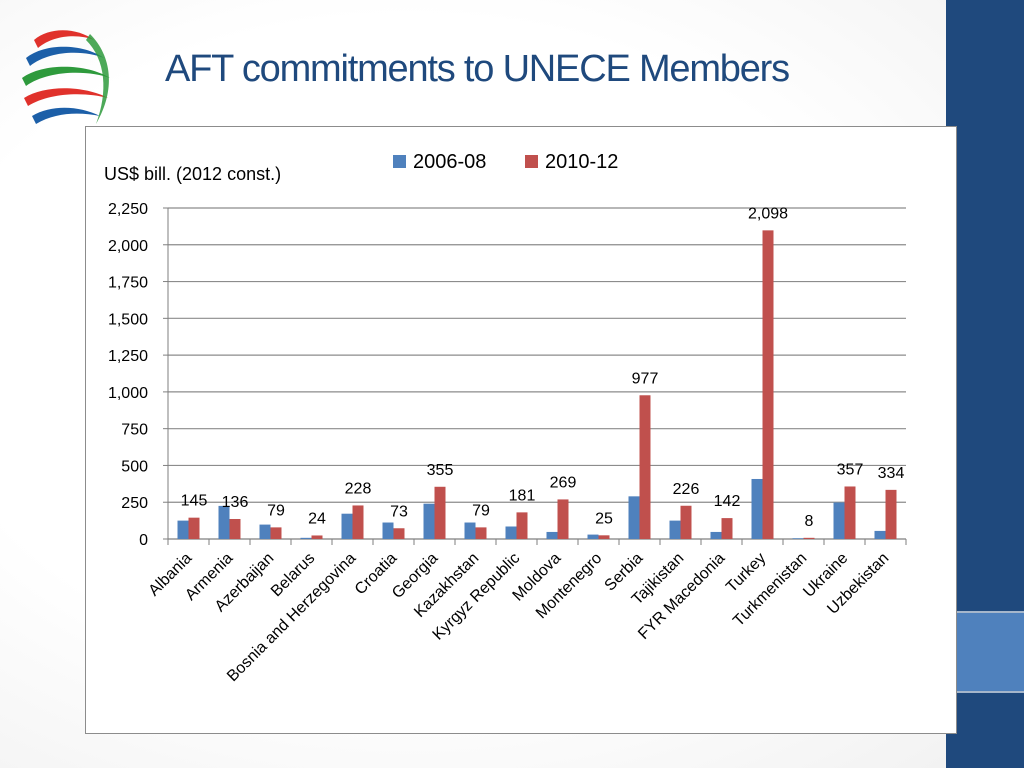 The image size is (1024, 768). What do you see at coordinates (399, 511) in the screenshot?
I see `data-label: 73` at bounding box center [399, 511].